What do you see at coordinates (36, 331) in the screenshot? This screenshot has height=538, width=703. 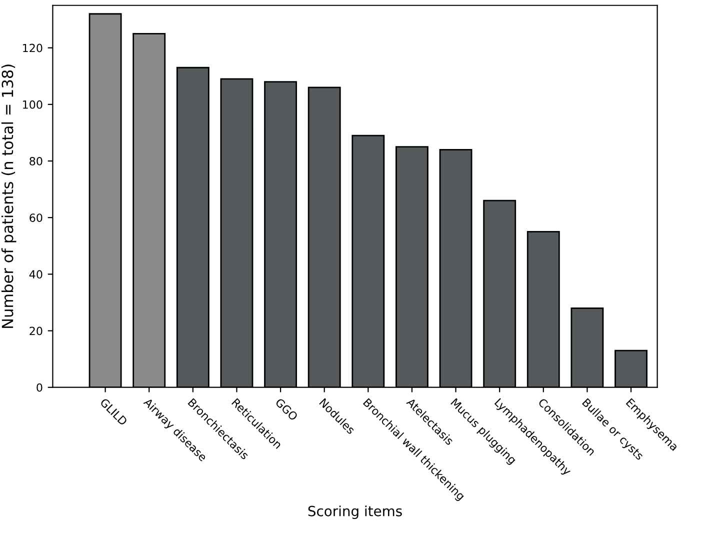 I see `y-tick-label: 20` at bounding box center [36, 331].